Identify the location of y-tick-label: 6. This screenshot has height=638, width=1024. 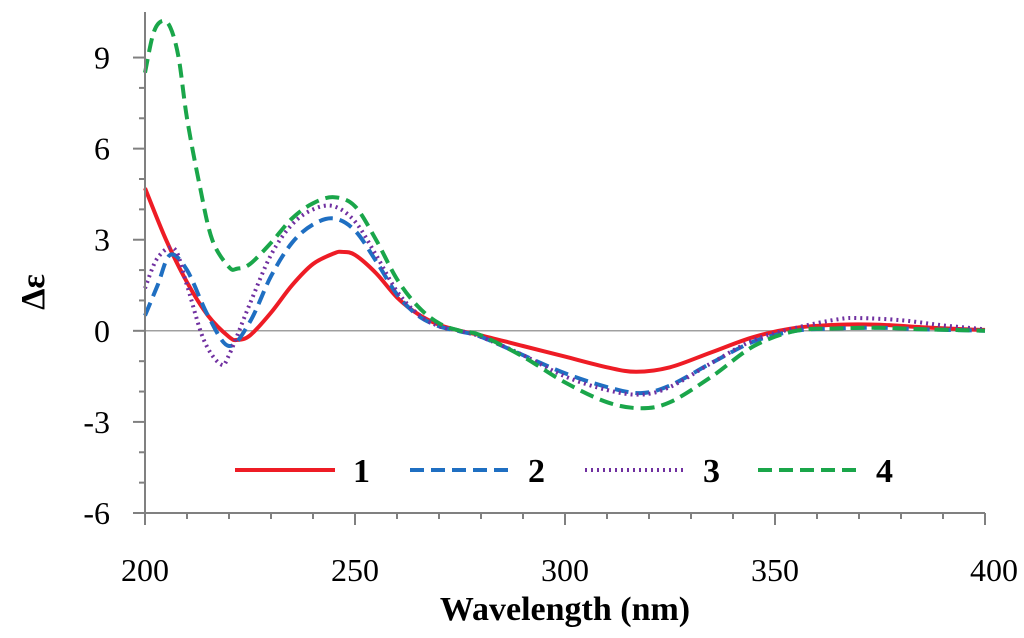
(102, 149).